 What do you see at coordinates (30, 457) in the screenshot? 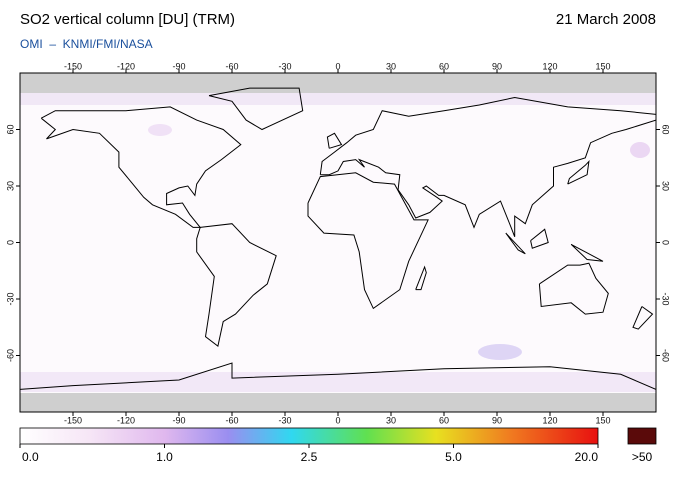
I see `colorbar-label: 0.0` at bounding box center [30, 457].